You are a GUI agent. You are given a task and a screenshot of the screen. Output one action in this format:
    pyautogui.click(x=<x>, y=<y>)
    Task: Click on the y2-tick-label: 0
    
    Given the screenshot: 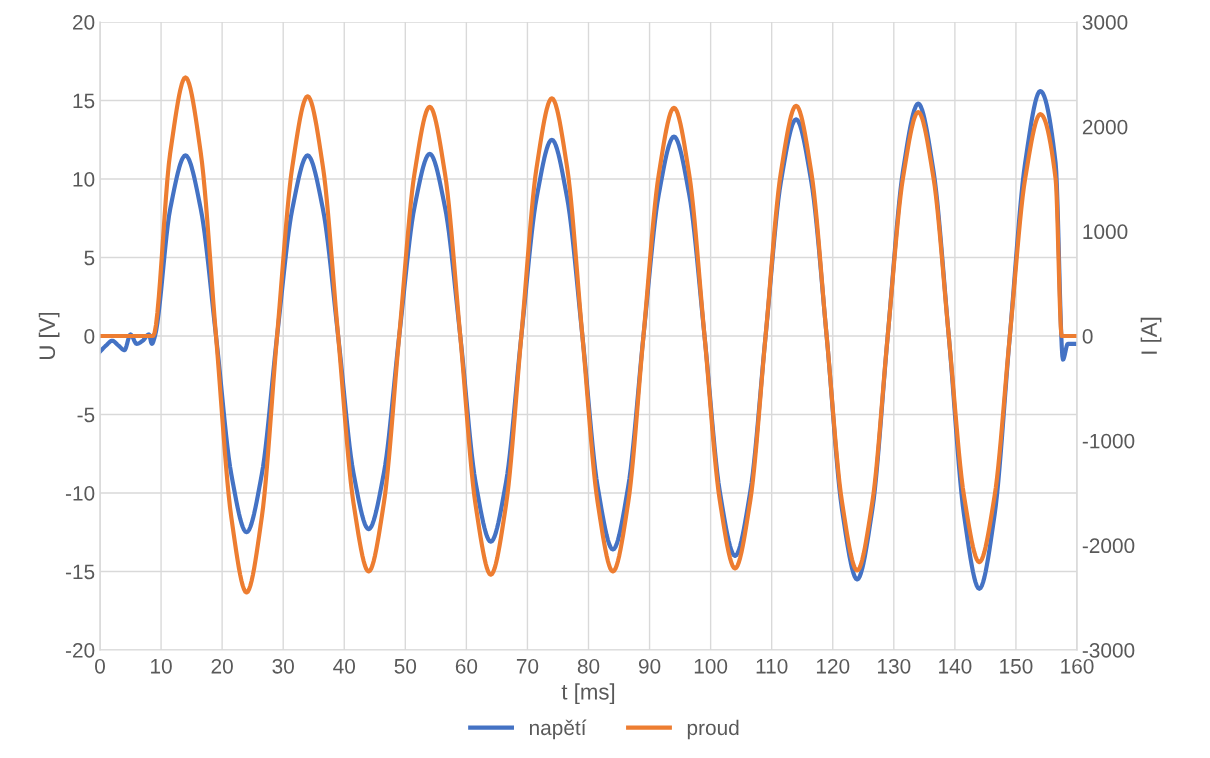 What is the action you would take?
    pyautogui.click(x=1087, y=336)
    